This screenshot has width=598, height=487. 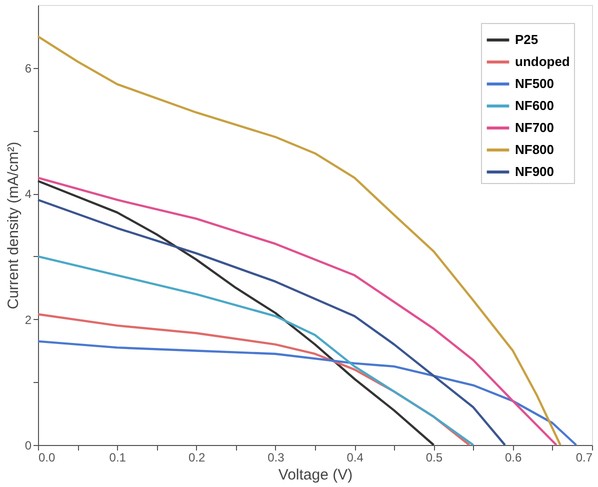 What do you see at coordinates (197, 457) in the screenshot?
I see `x-tick-label: 0.2` at bounding box center [197, 457].